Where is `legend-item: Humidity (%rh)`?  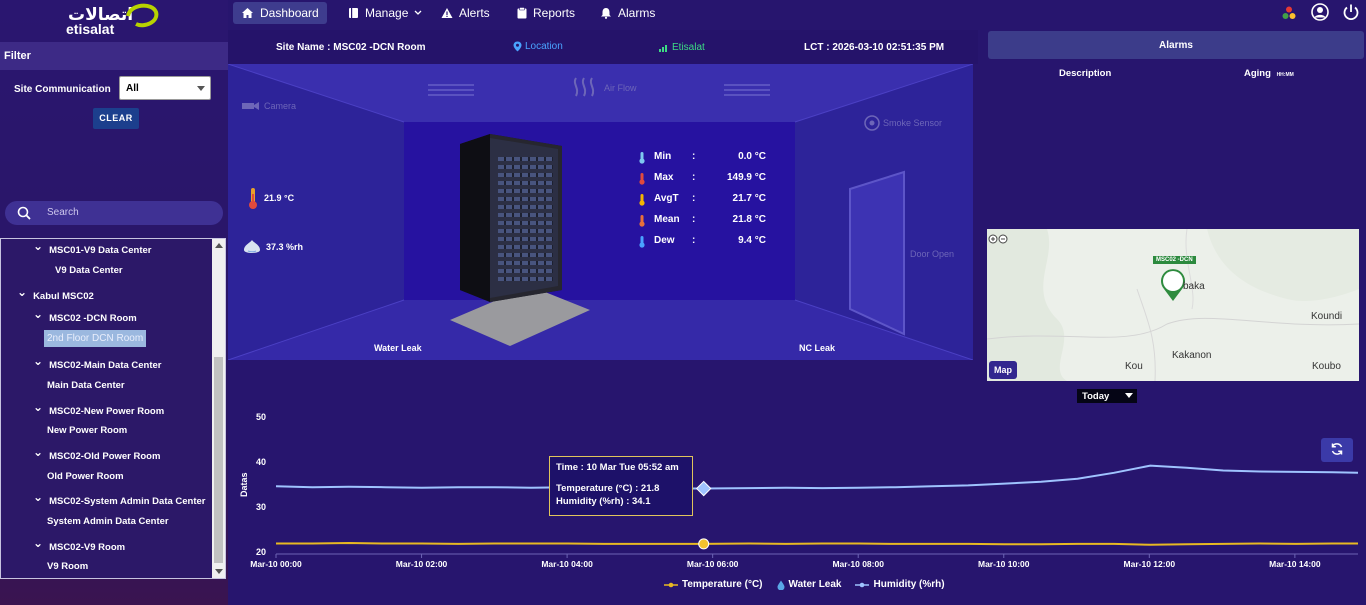 legend-item: Humidity (%rh) is located at coordinates (900, 584).